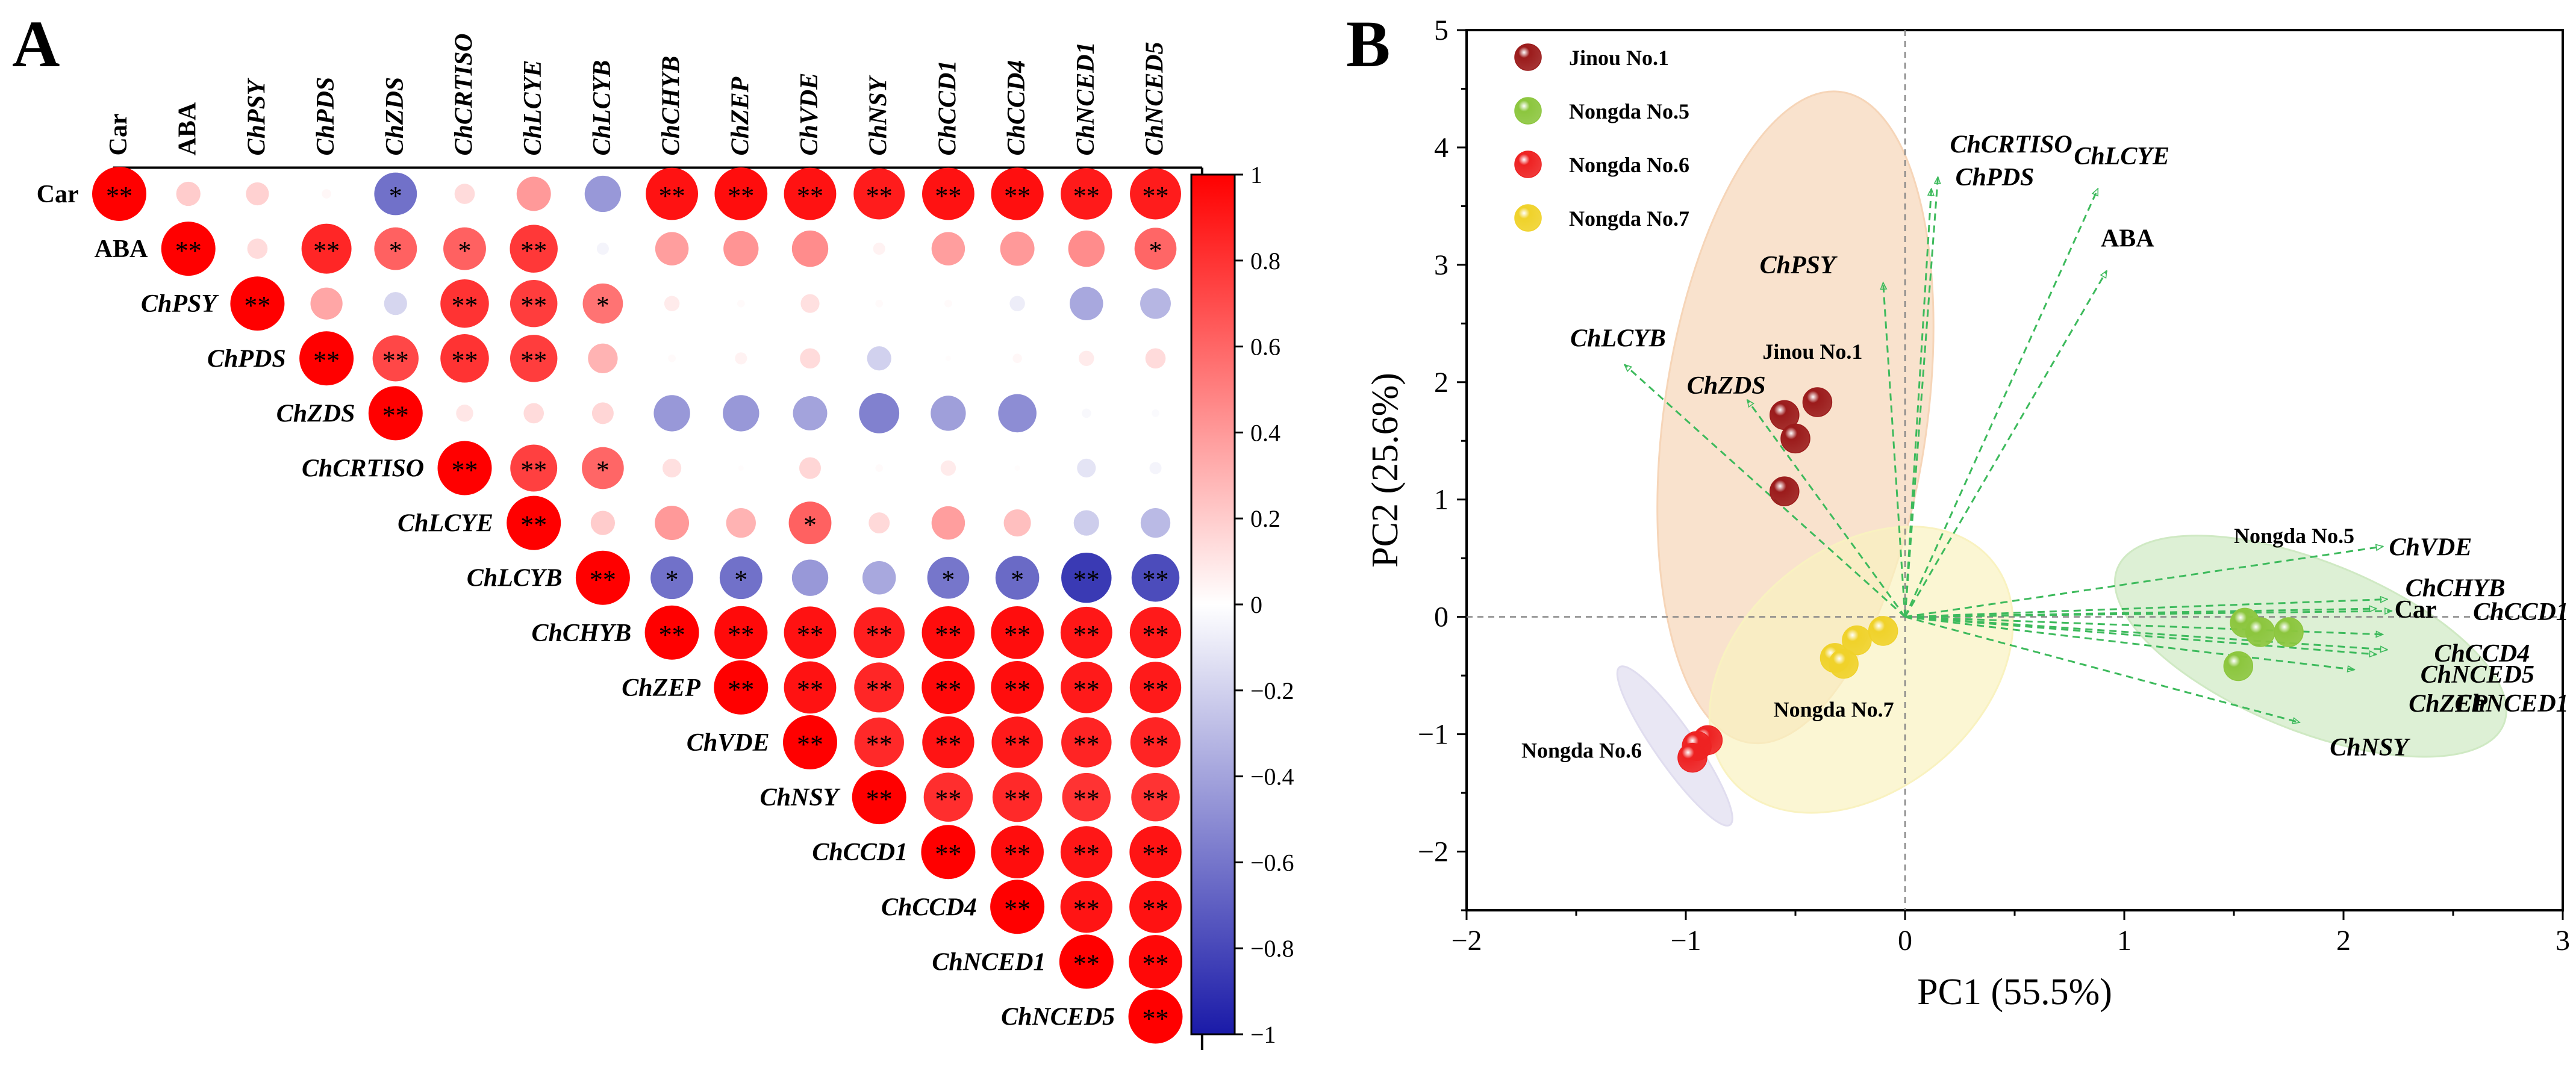  Describe the element at coordinates (533, 108) in the screenshot. I see `column-label: ChLCYE` at that location.